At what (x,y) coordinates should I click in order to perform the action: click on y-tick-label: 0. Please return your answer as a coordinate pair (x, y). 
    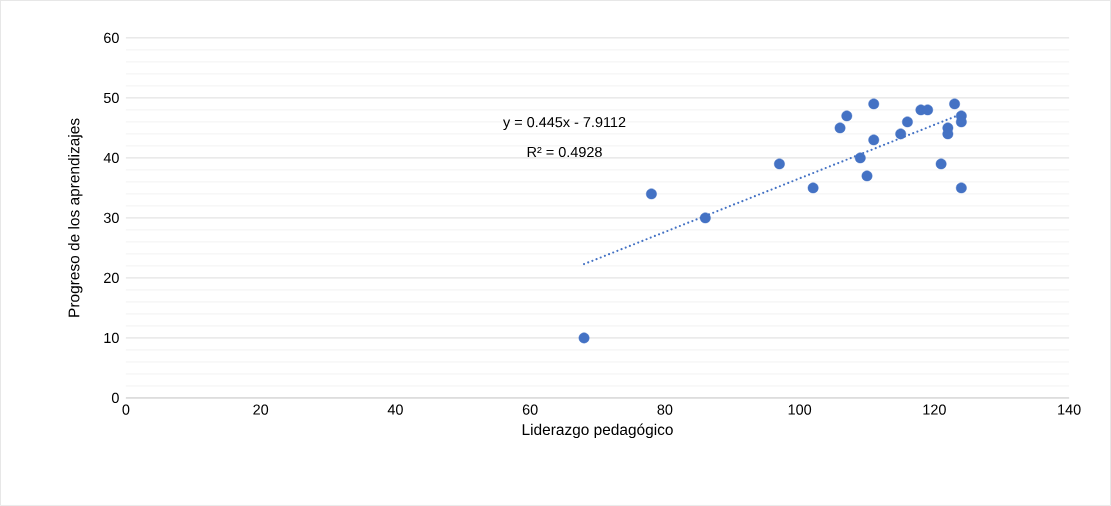
    Looking at the image, I should click on (115, 398).